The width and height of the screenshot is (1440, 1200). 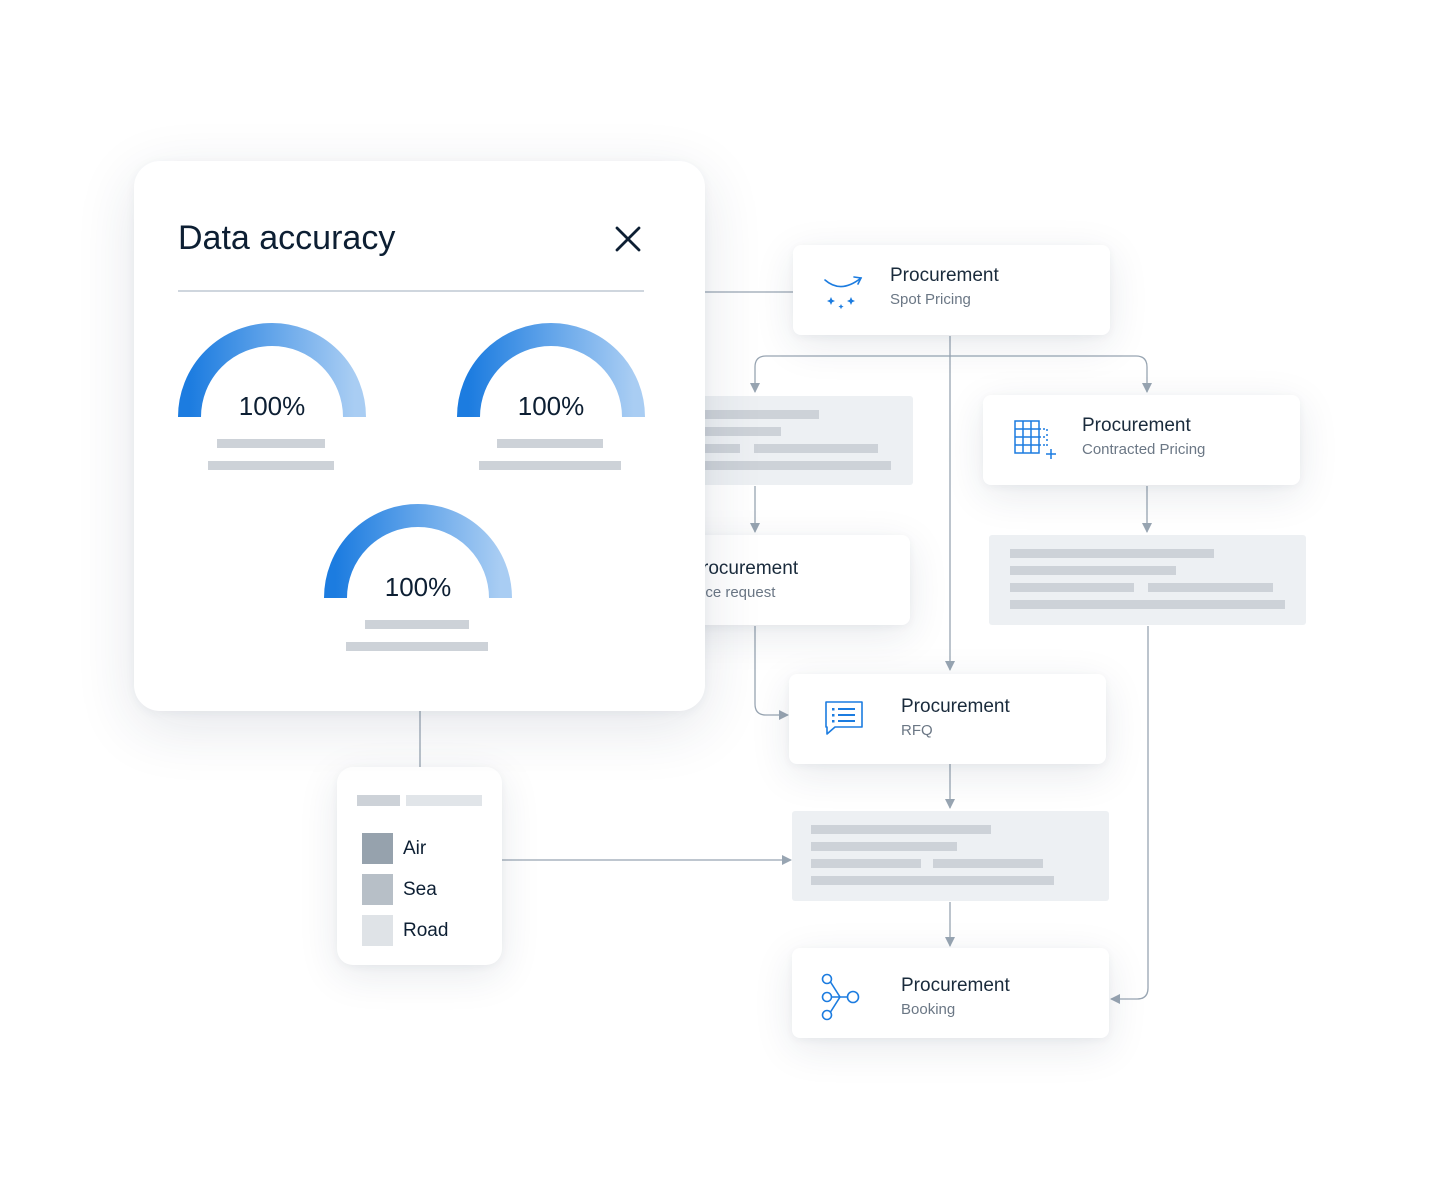 I want to click on close-icon, so click(x=628, y=239).